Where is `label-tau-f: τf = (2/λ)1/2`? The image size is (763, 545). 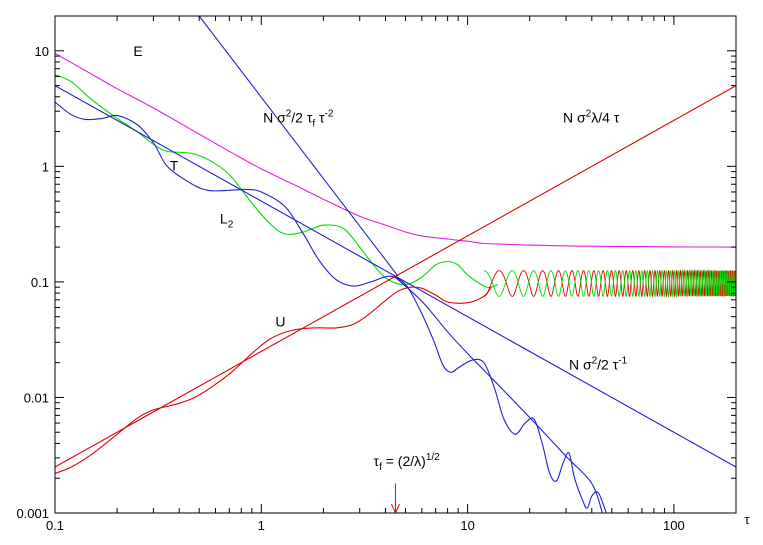
label-tau-f: τf = (2/λ)1/2 is located at coordinates (407, 462).